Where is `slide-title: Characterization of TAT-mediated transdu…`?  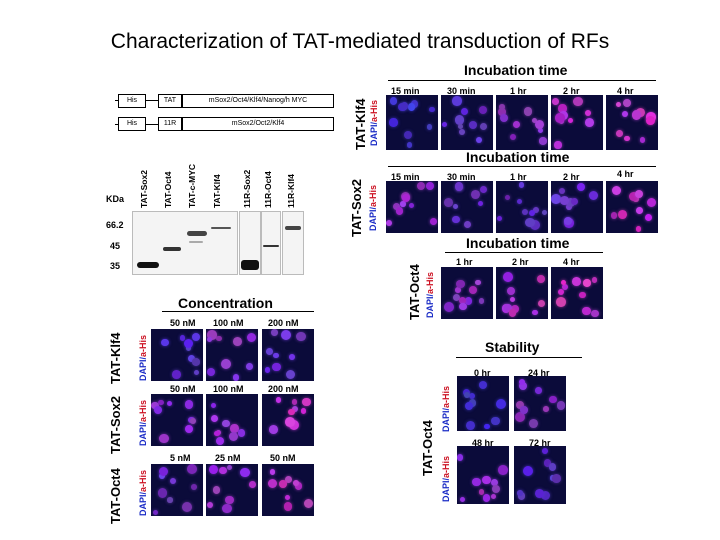
slide-title: Characterization of TAT-mediated transdu… is located at coordinates (360, 41).